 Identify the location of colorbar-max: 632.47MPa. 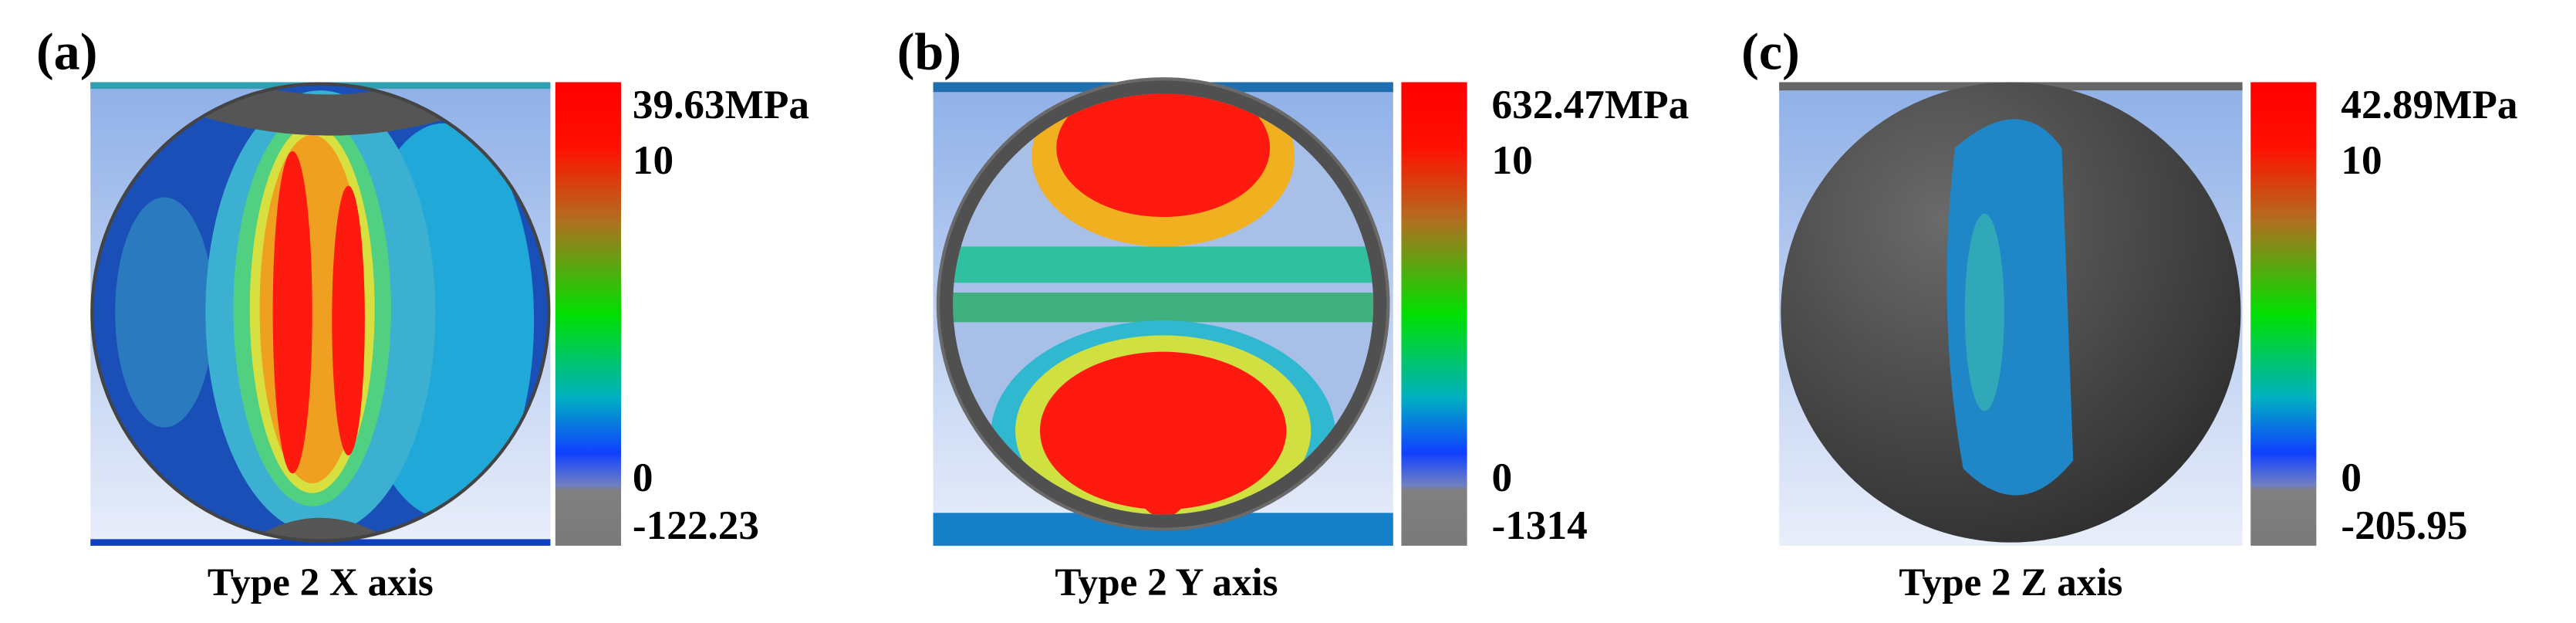
(1591, 104).